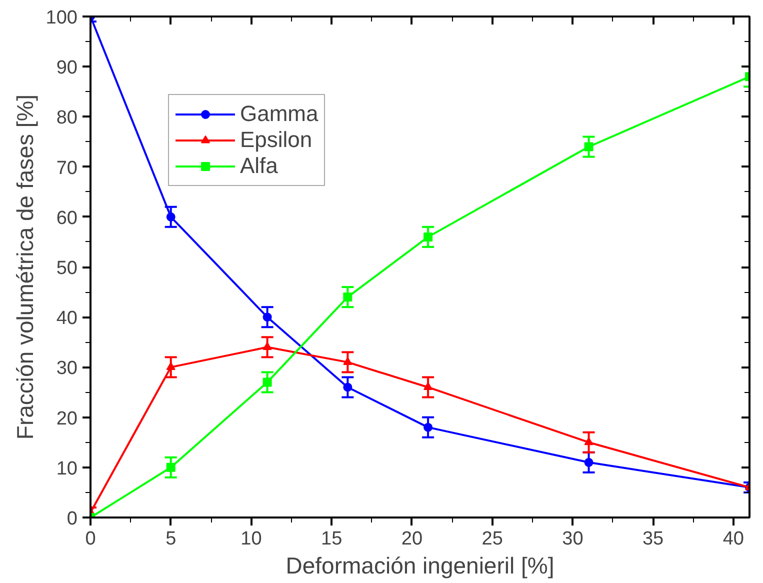  I want to click on y-tick-label: 60, so click(67, 218).